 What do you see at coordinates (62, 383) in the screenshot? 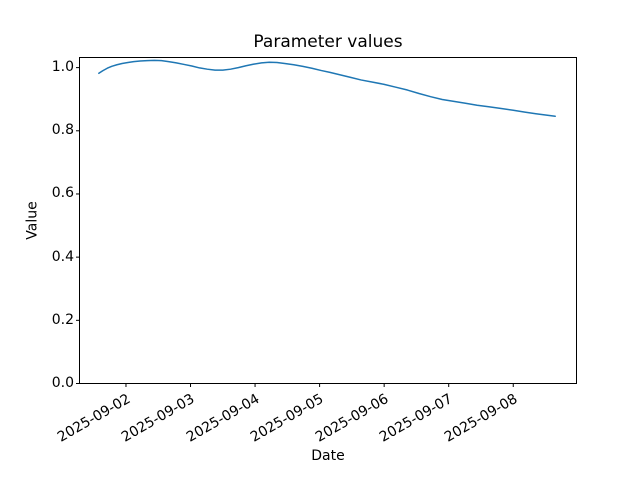
I see `y-tick-label: 0.0` at bounding box center [62, 383].